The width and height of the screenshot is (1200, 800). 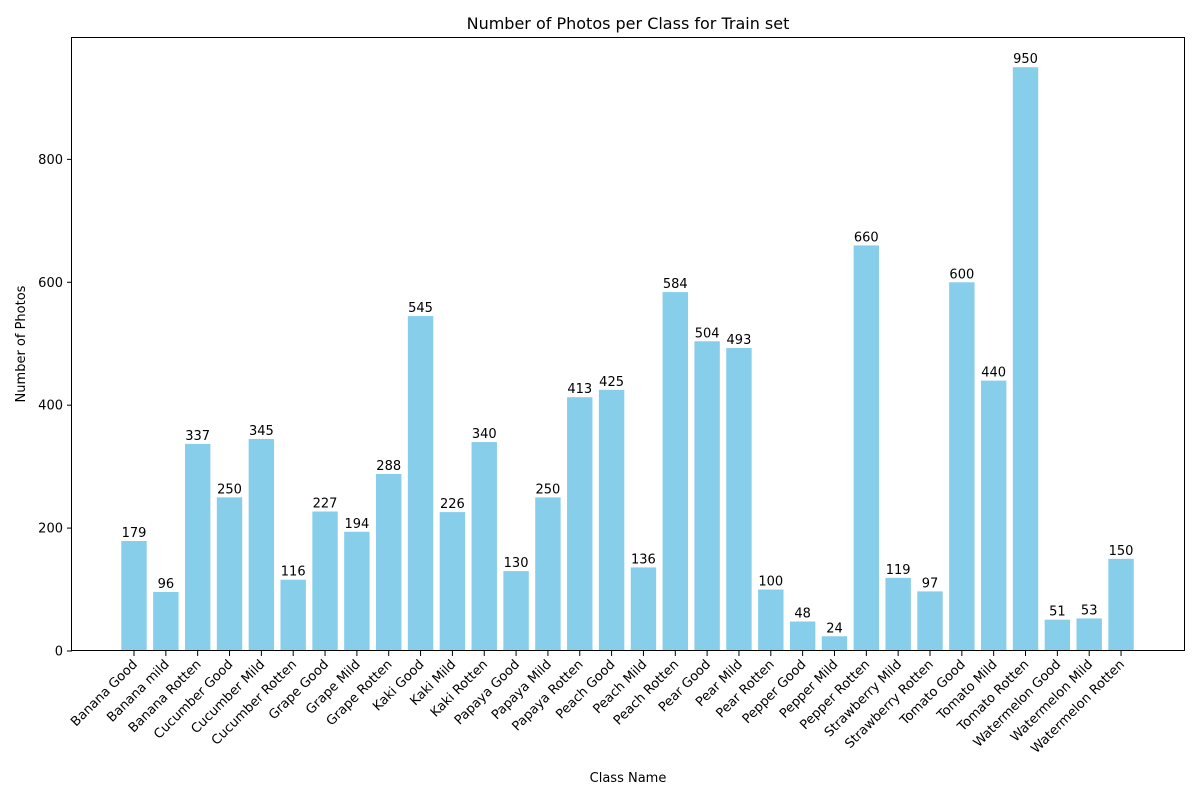 What do you see at coordinates (628, 778) in the screenshot?
I see `x-axis-title: Class Name` at bounding box center [628, 778].